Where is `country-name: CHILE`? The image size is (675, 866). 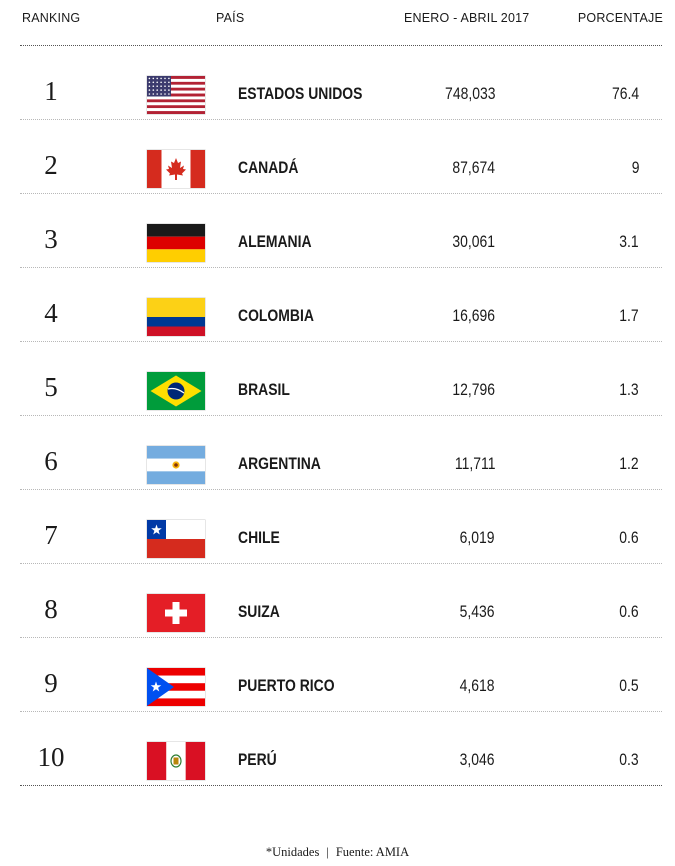
country-name: CHILE is located at coordinates (259, 537).